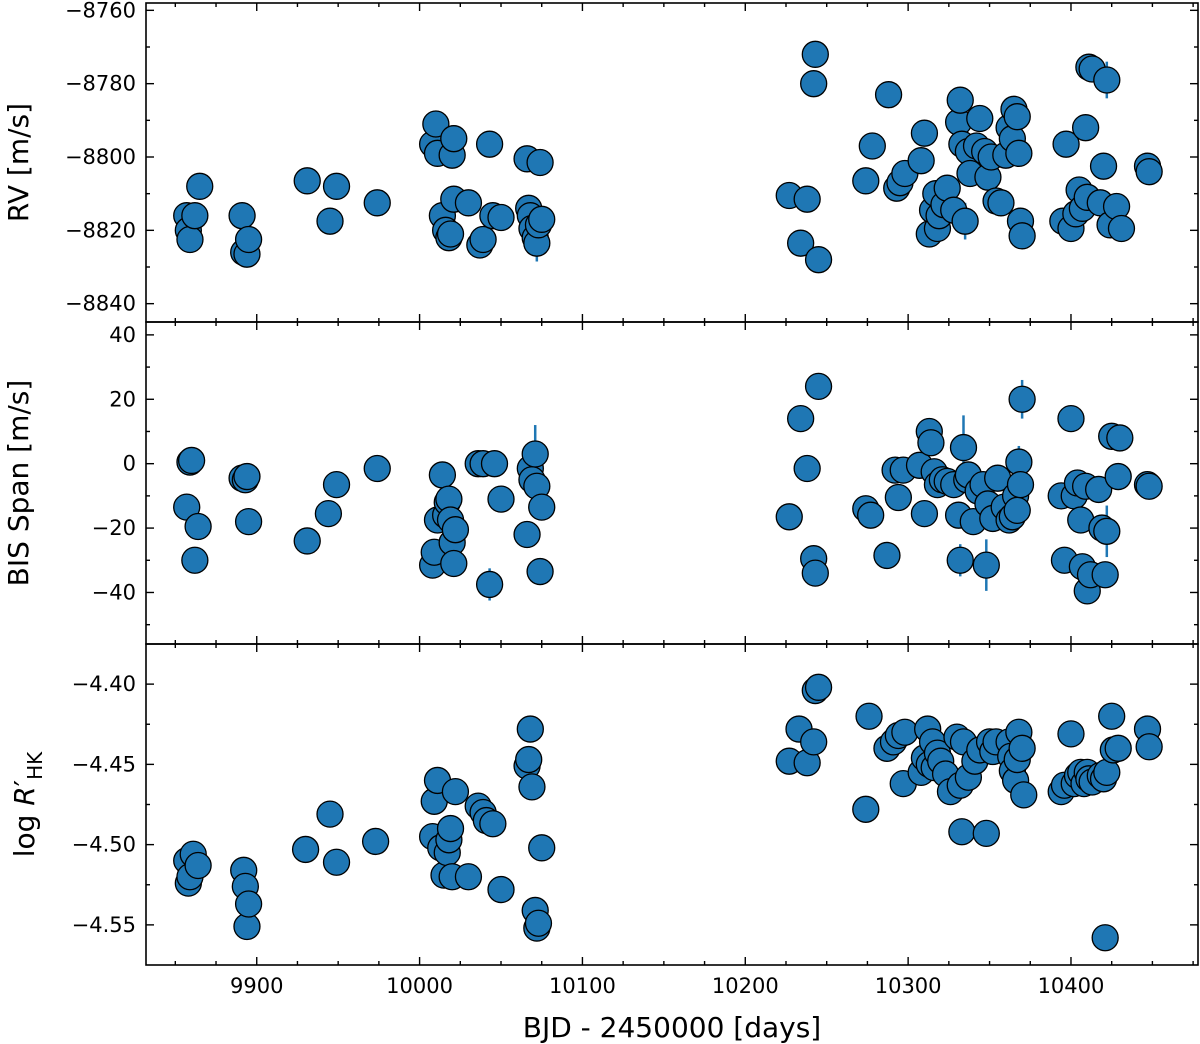 The width and height of the screenshot is (1200, 1044). I want to click on y-tick-label: −40, so click(114, 592).